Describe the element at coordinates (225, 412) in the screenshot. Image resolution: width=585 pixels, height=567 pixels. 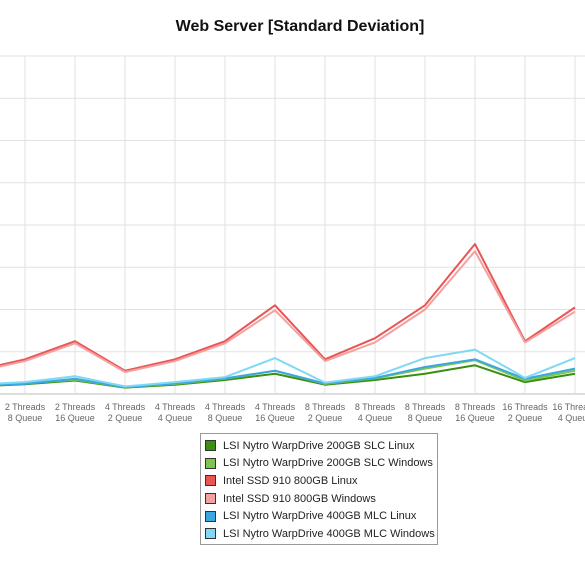
I see `x-tick-label: 4 Threads 8 Queue` at that location.